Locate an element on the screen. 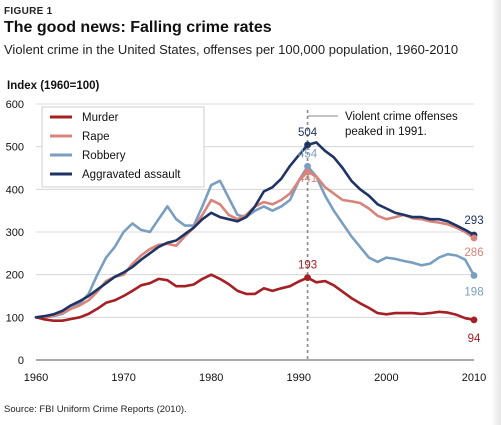 The image size is (501, 425). x-tick-label-1980: 1980 is located at coordinates (211, 378).